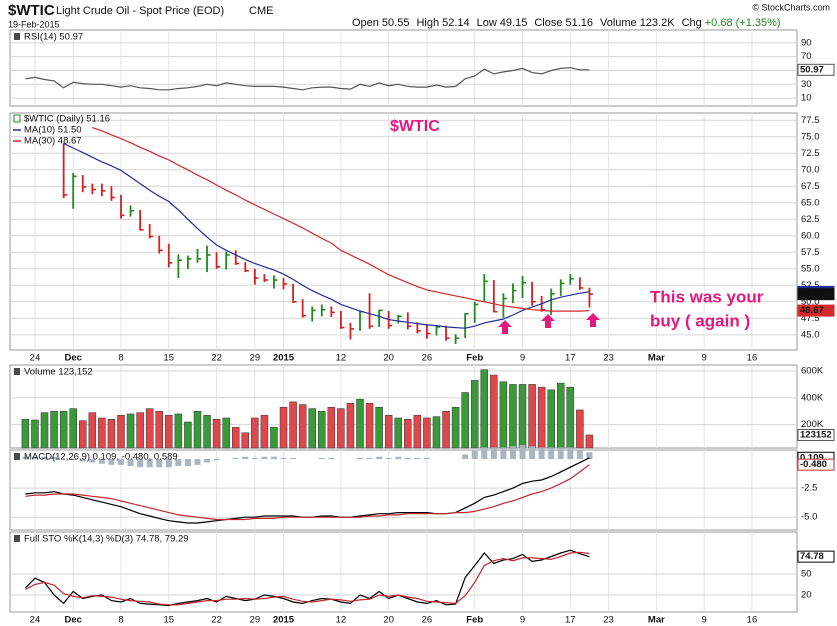  I want to click on quote-label: Volume, so click(618, 23).